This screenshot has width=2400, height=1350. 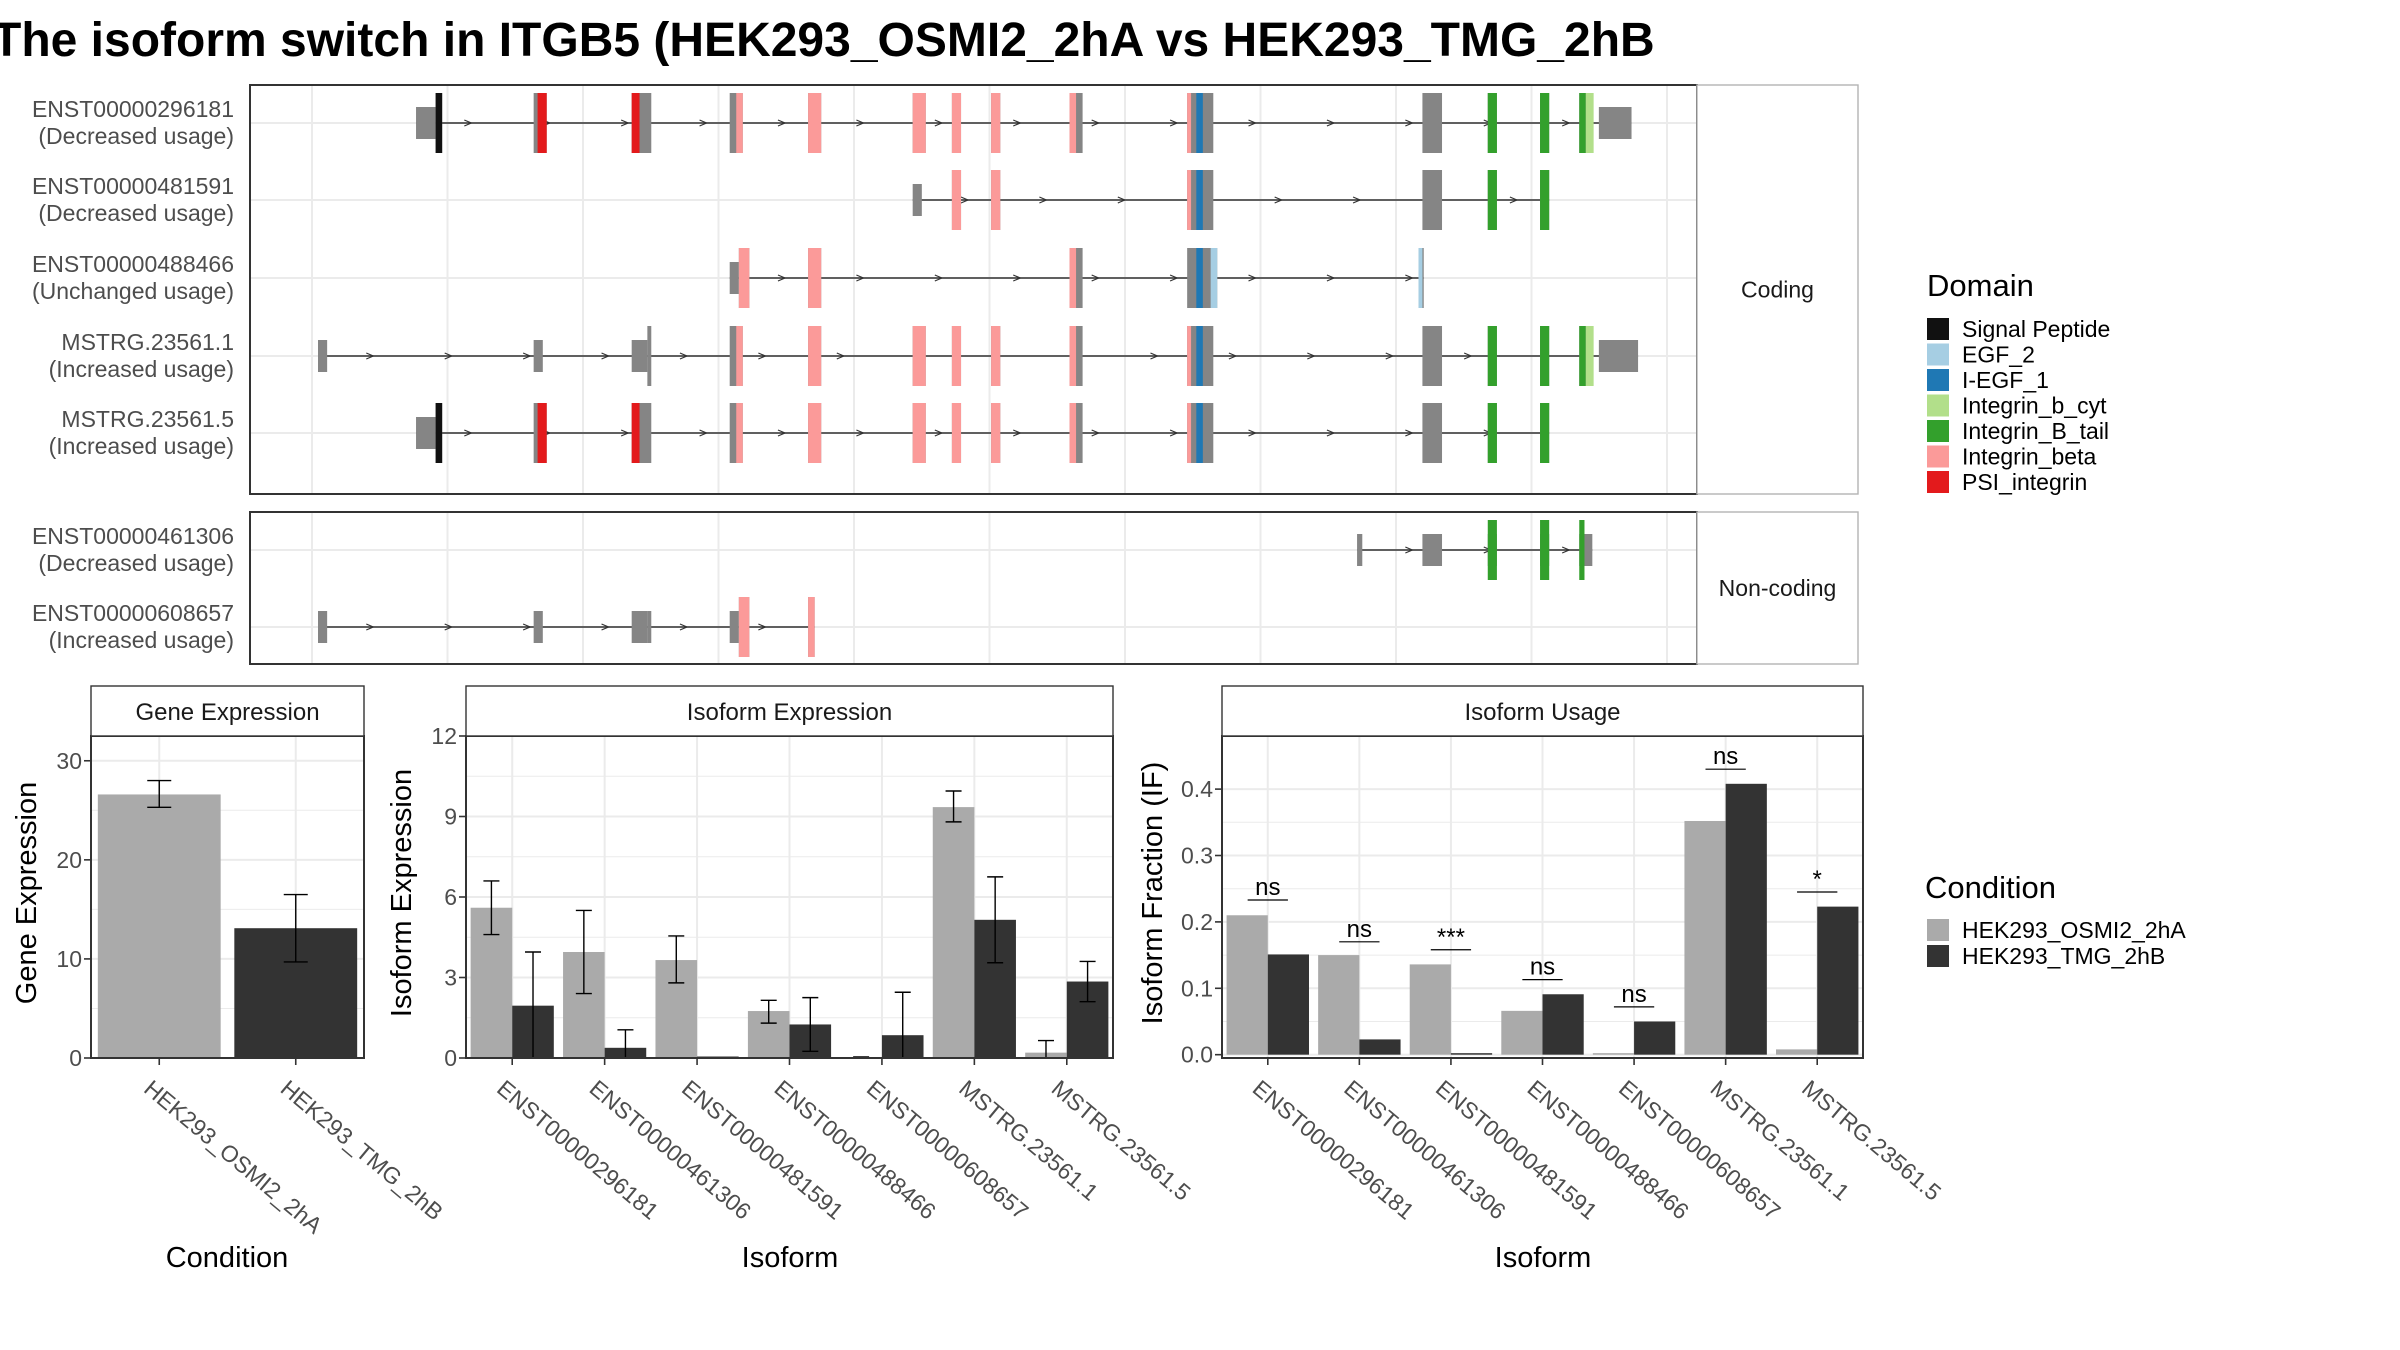 What do you see at coordinates (2034, 406) in the screenshot?
I see `domain-legend-label: Integrin_b_cyt` at bounding box center [2034, 406].